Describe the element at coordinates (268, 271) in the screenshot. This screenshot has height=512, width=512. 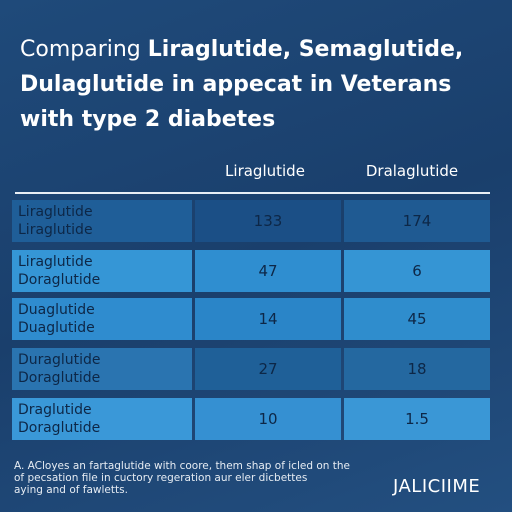
I see `value-cell: 47` at that location.